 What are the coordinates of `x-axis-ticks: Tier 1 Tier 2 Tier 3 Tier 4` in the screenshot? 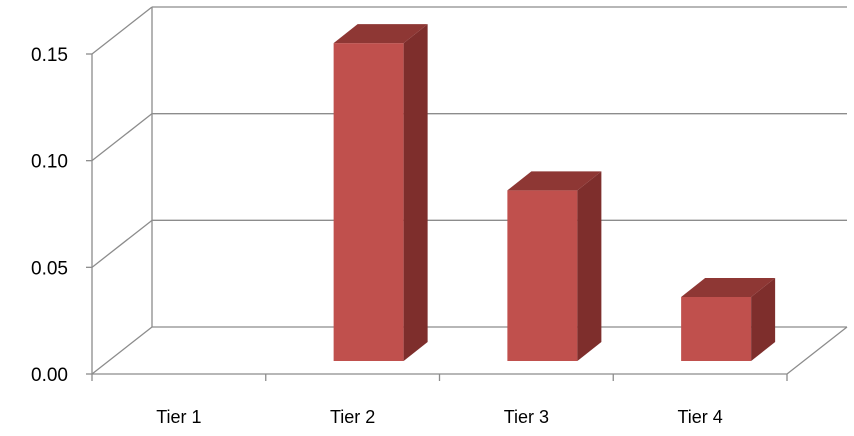 It's located at (439, 400).